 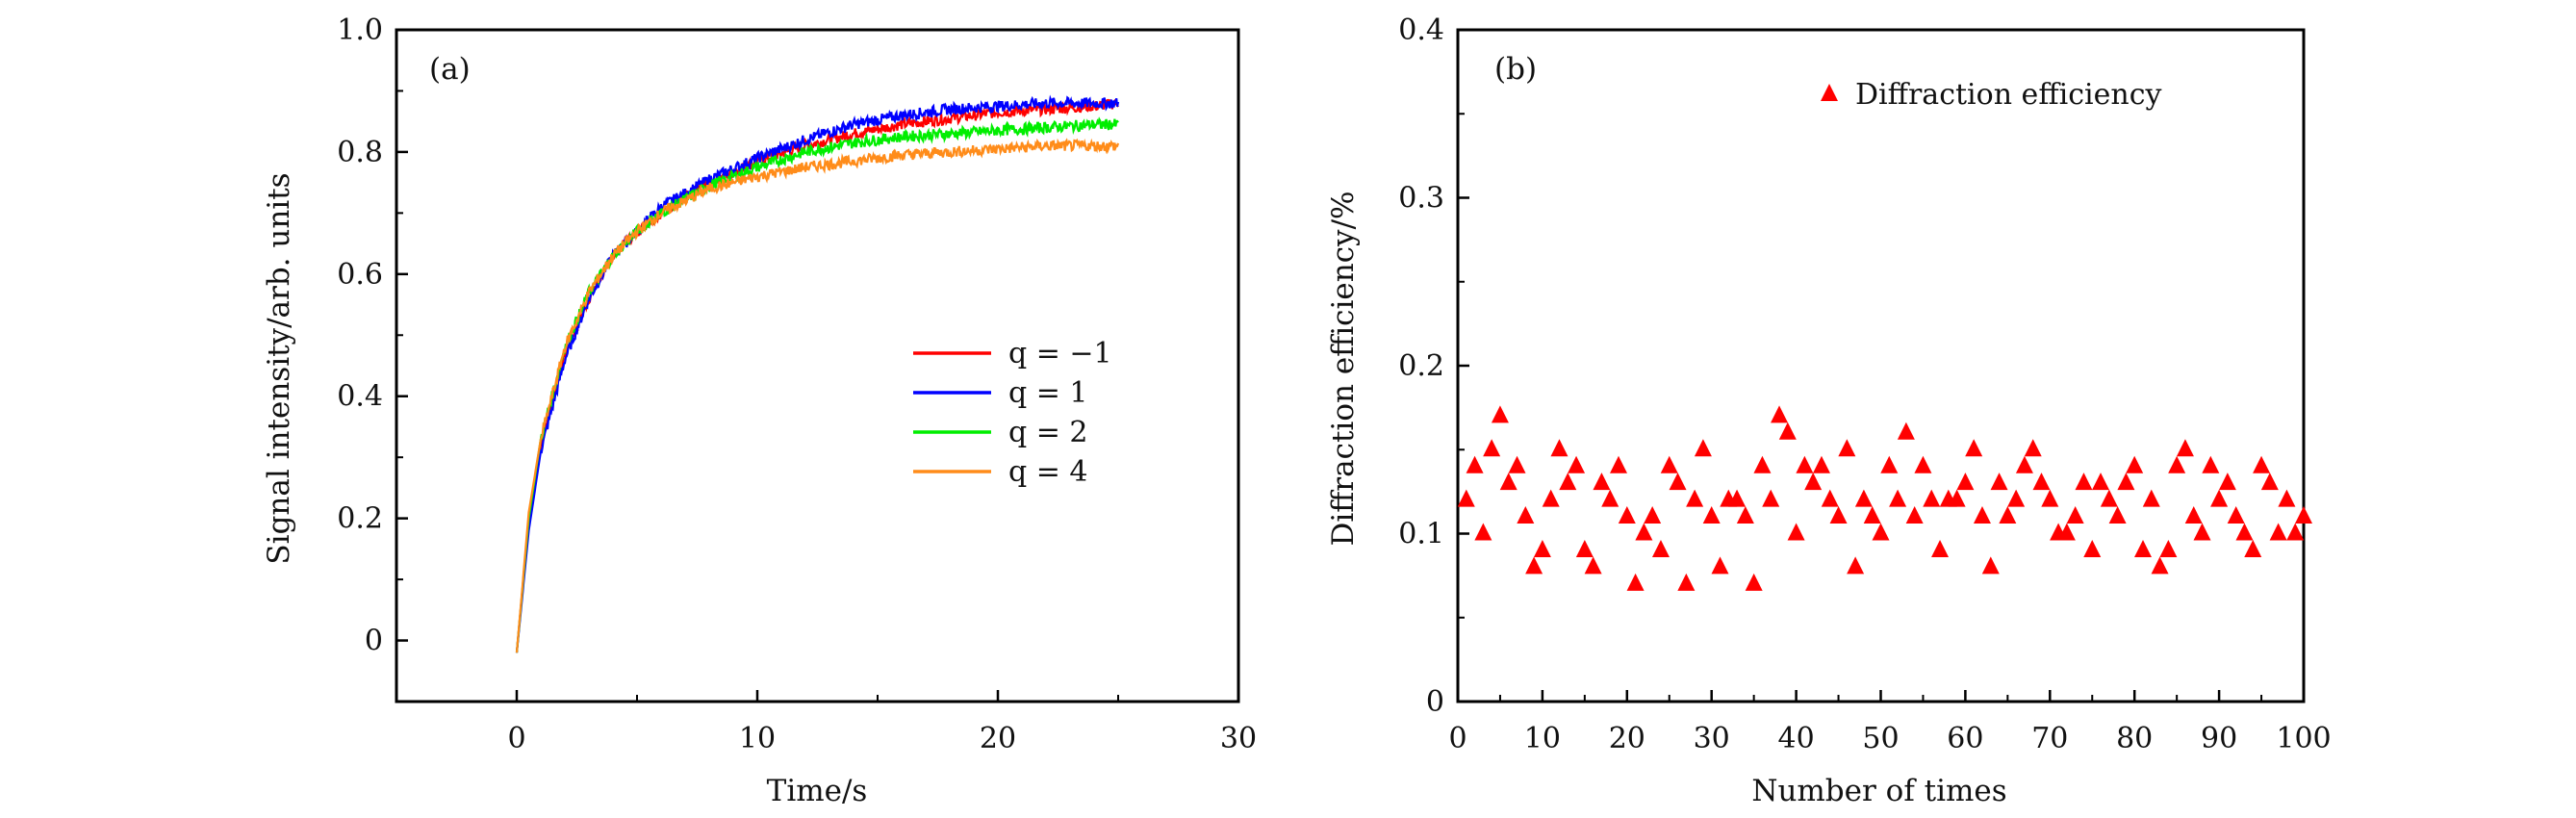 I want to click on panel-b-ylabel: Diffraction efficiency/%, so click(x=1343, y=369).